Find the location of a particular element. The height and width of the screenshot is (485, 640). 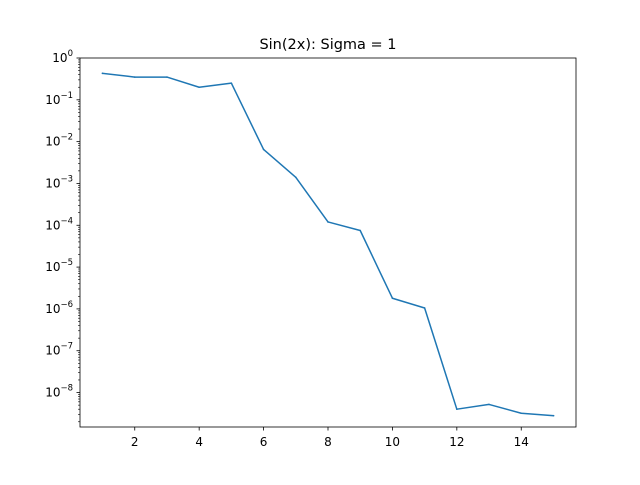

y-tick-label: 10⁻⁸ is located at coordinates (59, 392).